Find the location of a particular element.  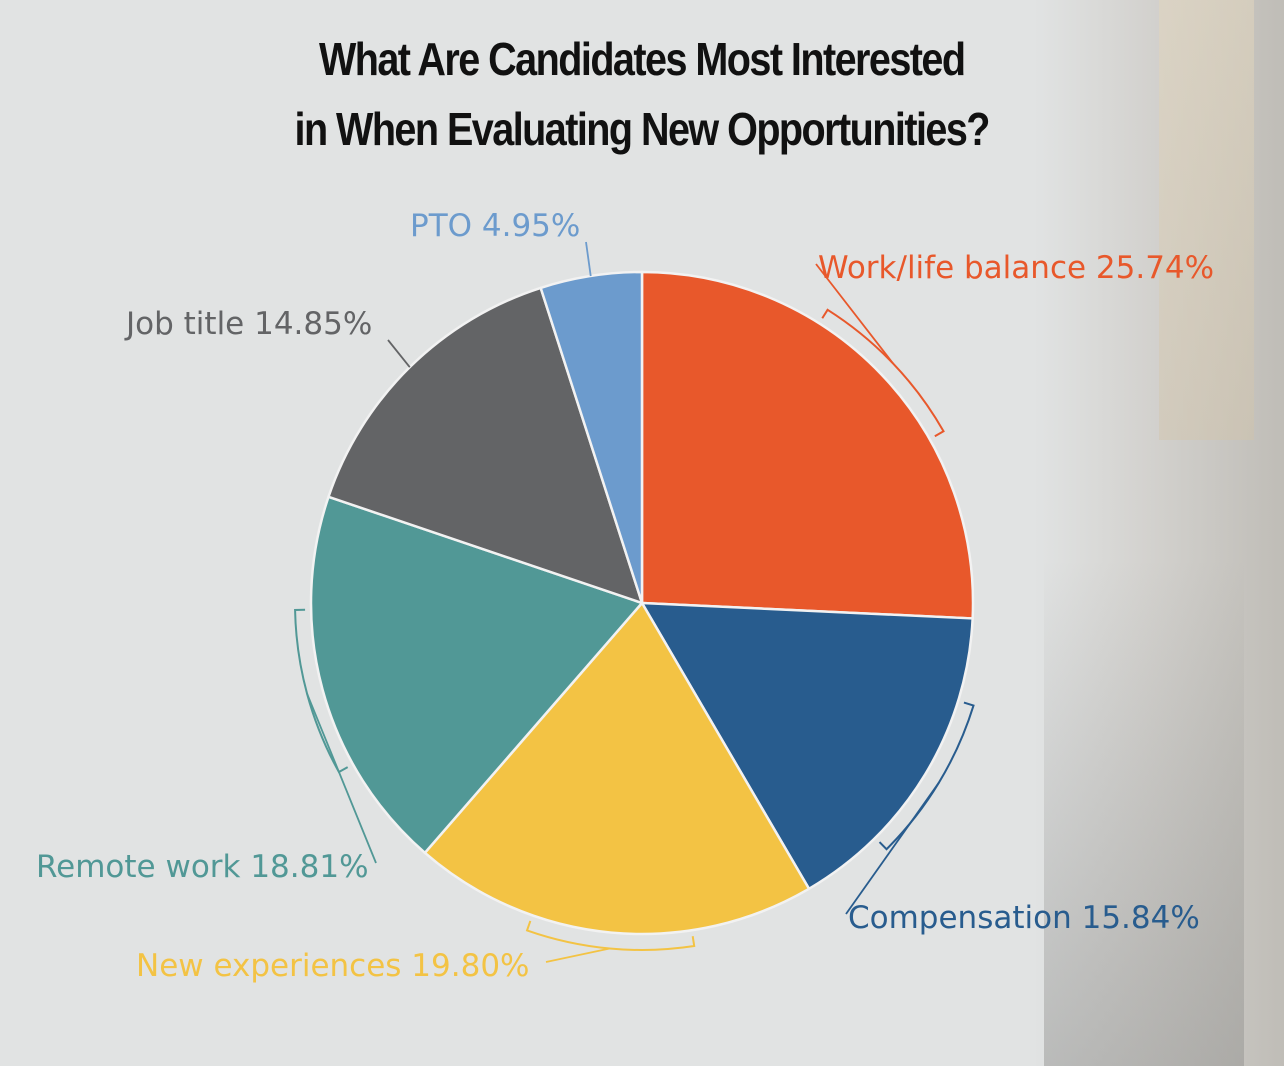

chart-title-line-2: in When Evaluating New Opportunities? is located at coordinates (642, 129).